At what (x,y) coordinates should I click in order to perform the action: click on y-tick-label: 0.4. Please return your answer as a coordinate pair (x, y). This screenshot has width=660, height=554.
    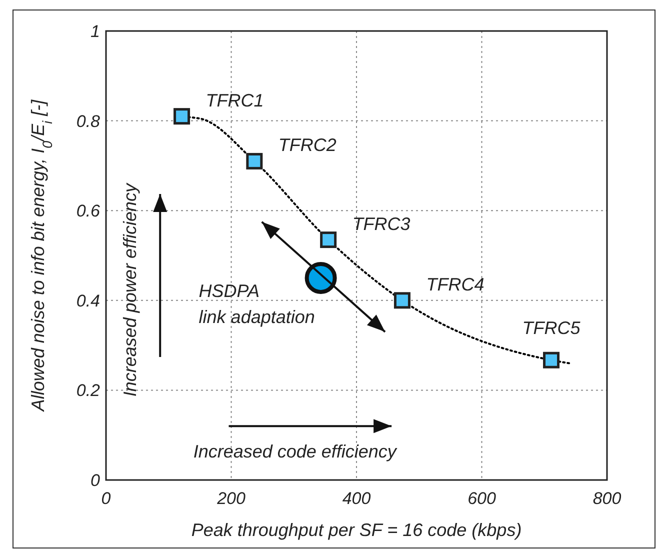
    Looking at the image, I should click on (88, 300).